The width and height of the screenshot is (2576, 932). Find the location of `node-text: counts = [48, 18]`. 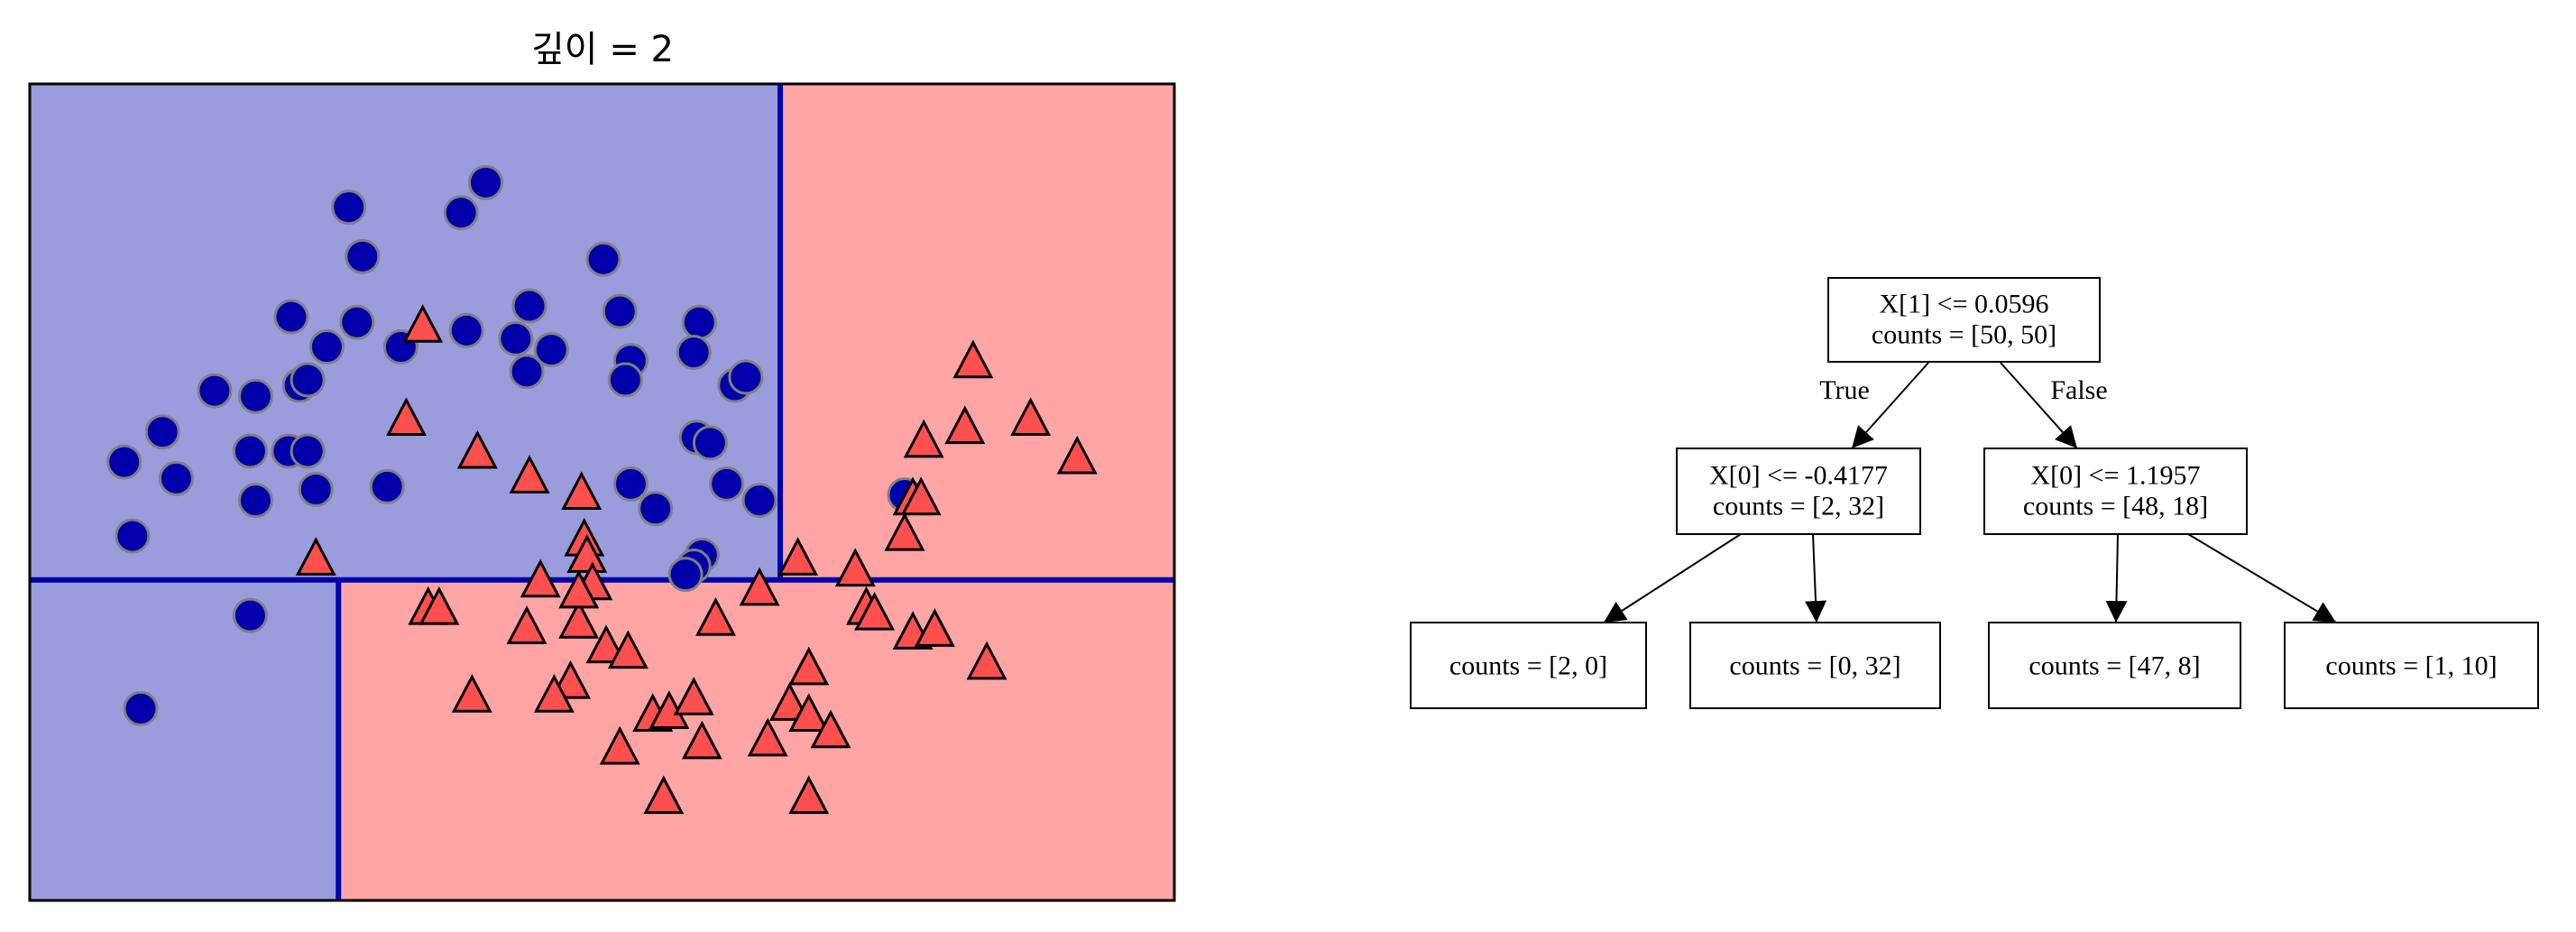

node-text: counts = [48, 18] is located at coordinates (2115, 506).